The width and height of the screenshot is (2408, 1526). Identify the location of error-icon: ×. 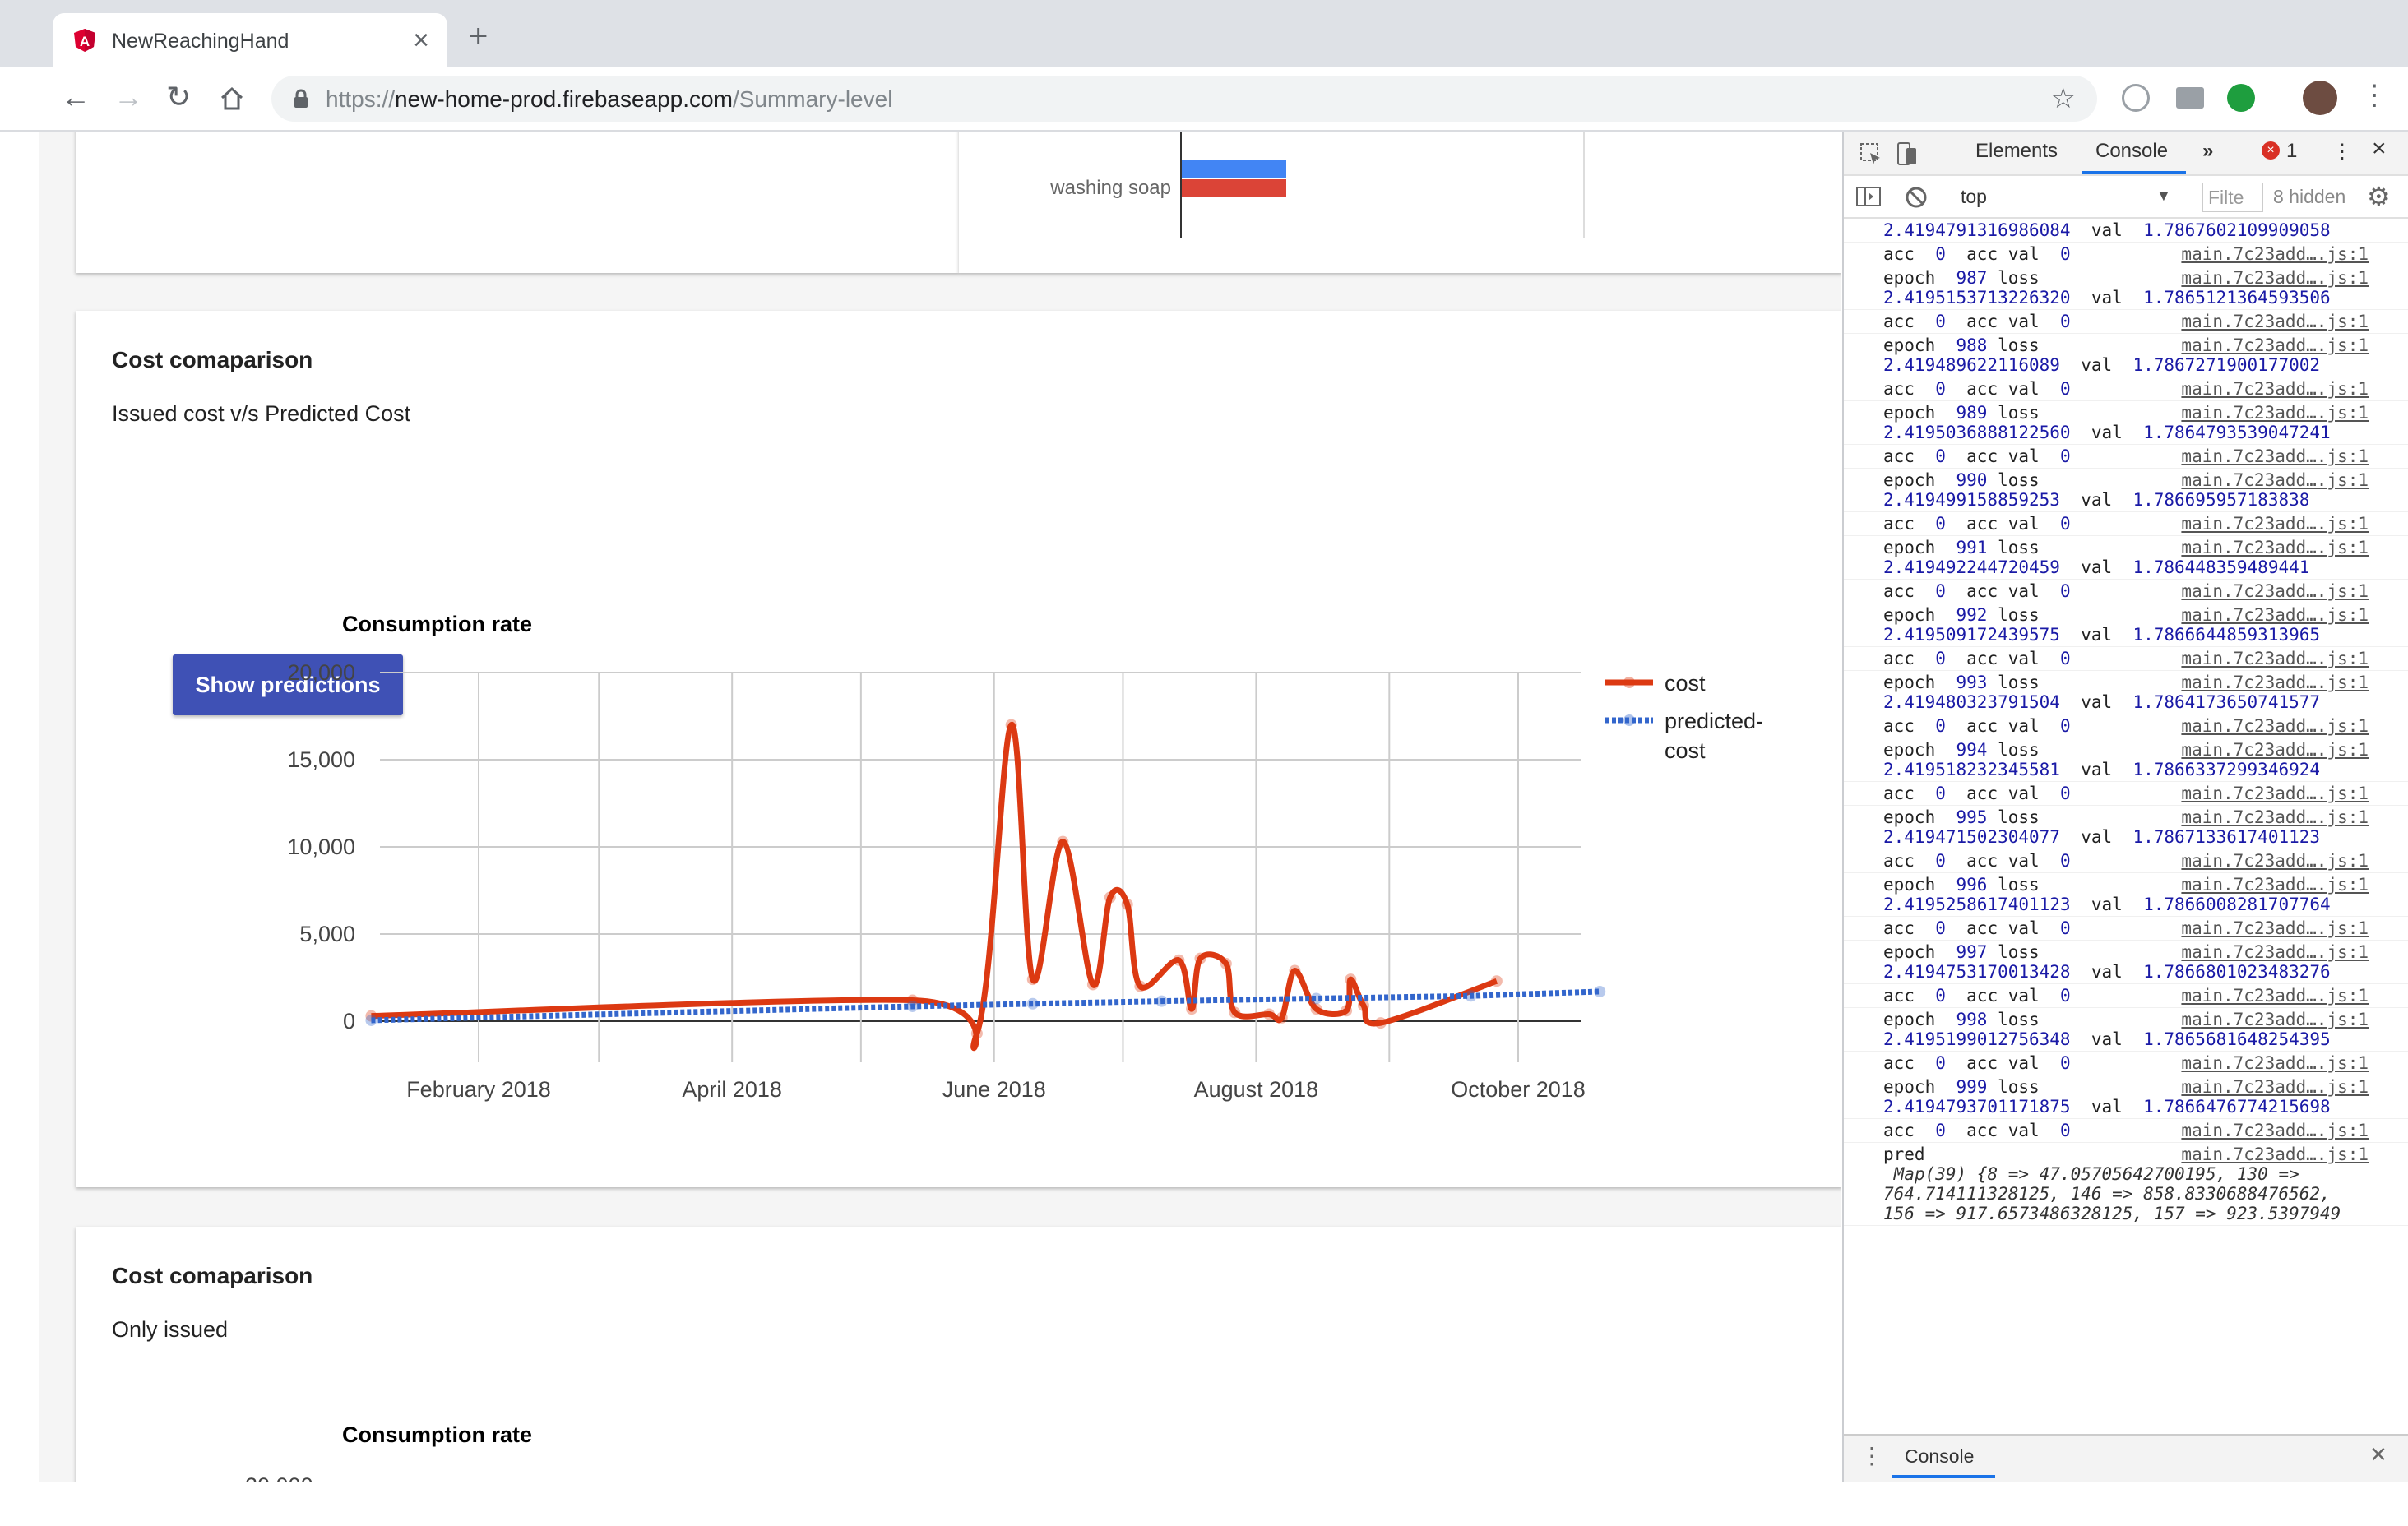
(2271, 150).